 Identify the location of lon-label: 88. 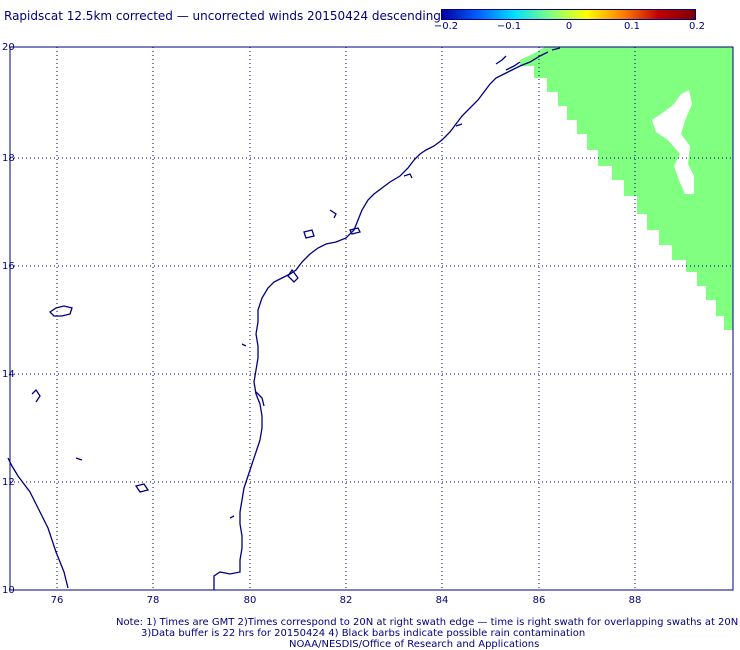
(635, 600).